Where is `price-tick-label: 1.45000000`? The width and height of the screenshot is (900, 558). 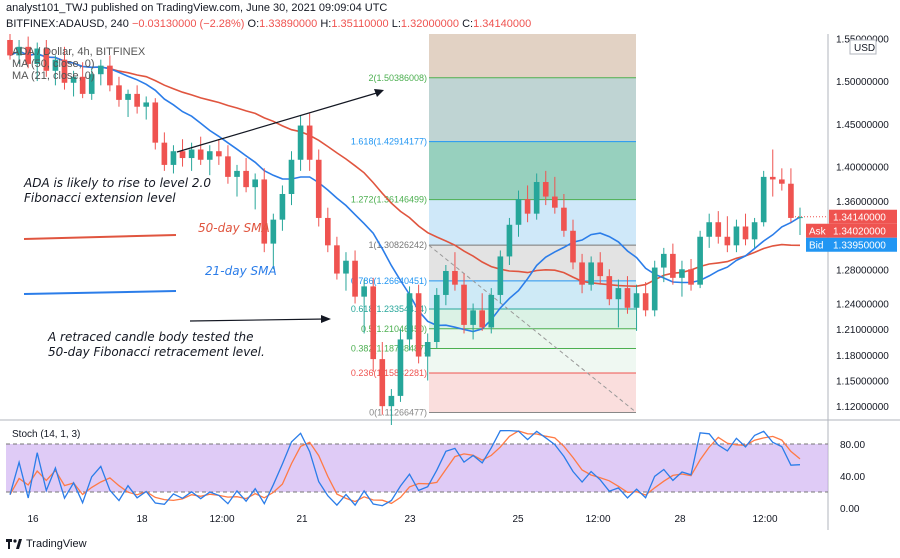 price-tick-label: 1.45000000 is located at coordinates (862, 125).